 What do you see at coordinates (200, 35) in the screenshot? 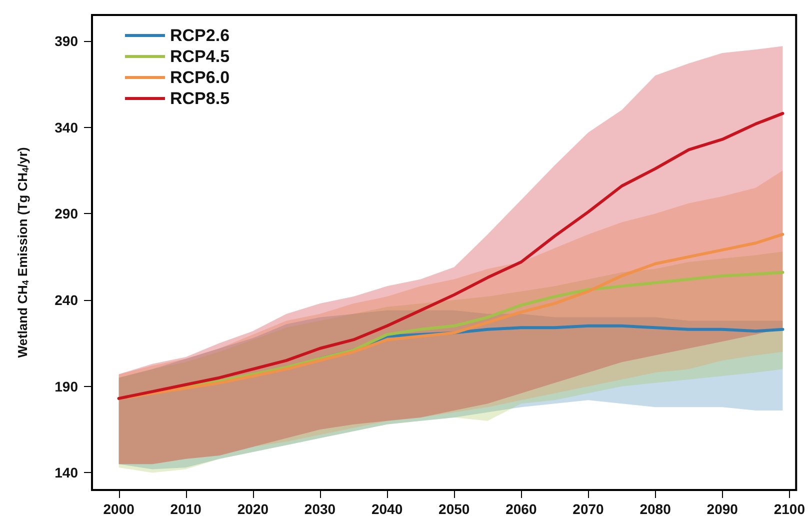
I see `legend-label: RCP2.6` at bounding box center [200, 35].